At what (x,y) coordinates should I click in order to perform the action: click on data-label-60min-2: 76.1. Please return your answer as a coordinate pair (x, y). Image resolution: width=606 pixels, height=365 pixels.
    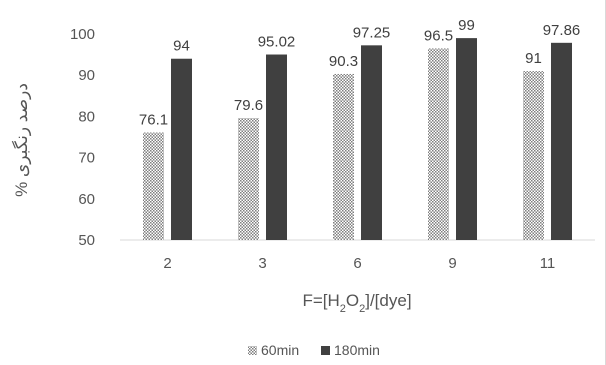
    Looking at the image, I should click on (153, 119).